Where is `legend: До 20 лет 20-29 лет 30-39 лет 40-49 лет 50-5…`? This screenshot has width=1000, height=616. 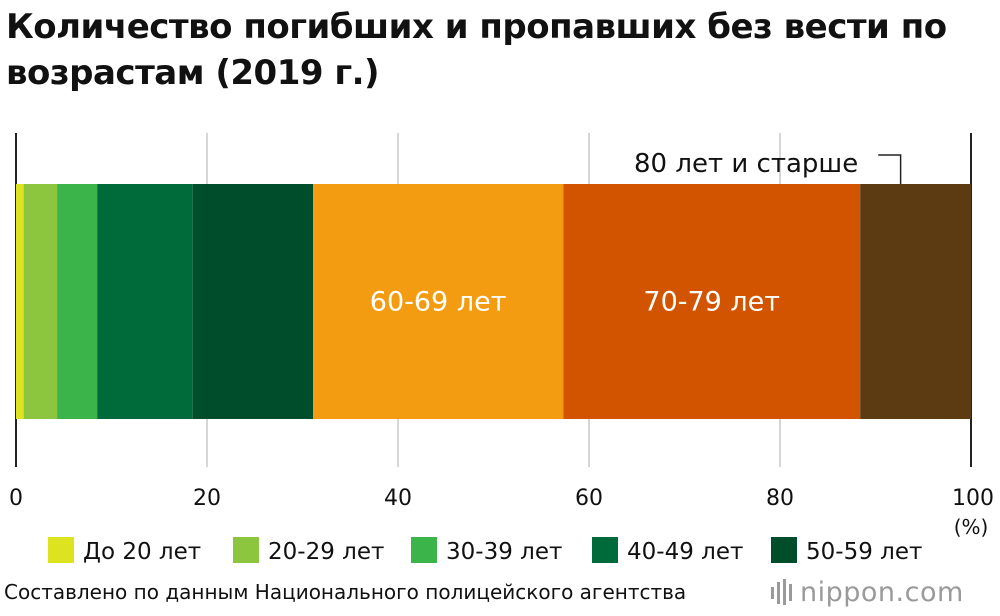
legend: До 20 лет 20-29 лет 30-39 лет 40-49 лет 50-5… is located at coordinates (485, 551).